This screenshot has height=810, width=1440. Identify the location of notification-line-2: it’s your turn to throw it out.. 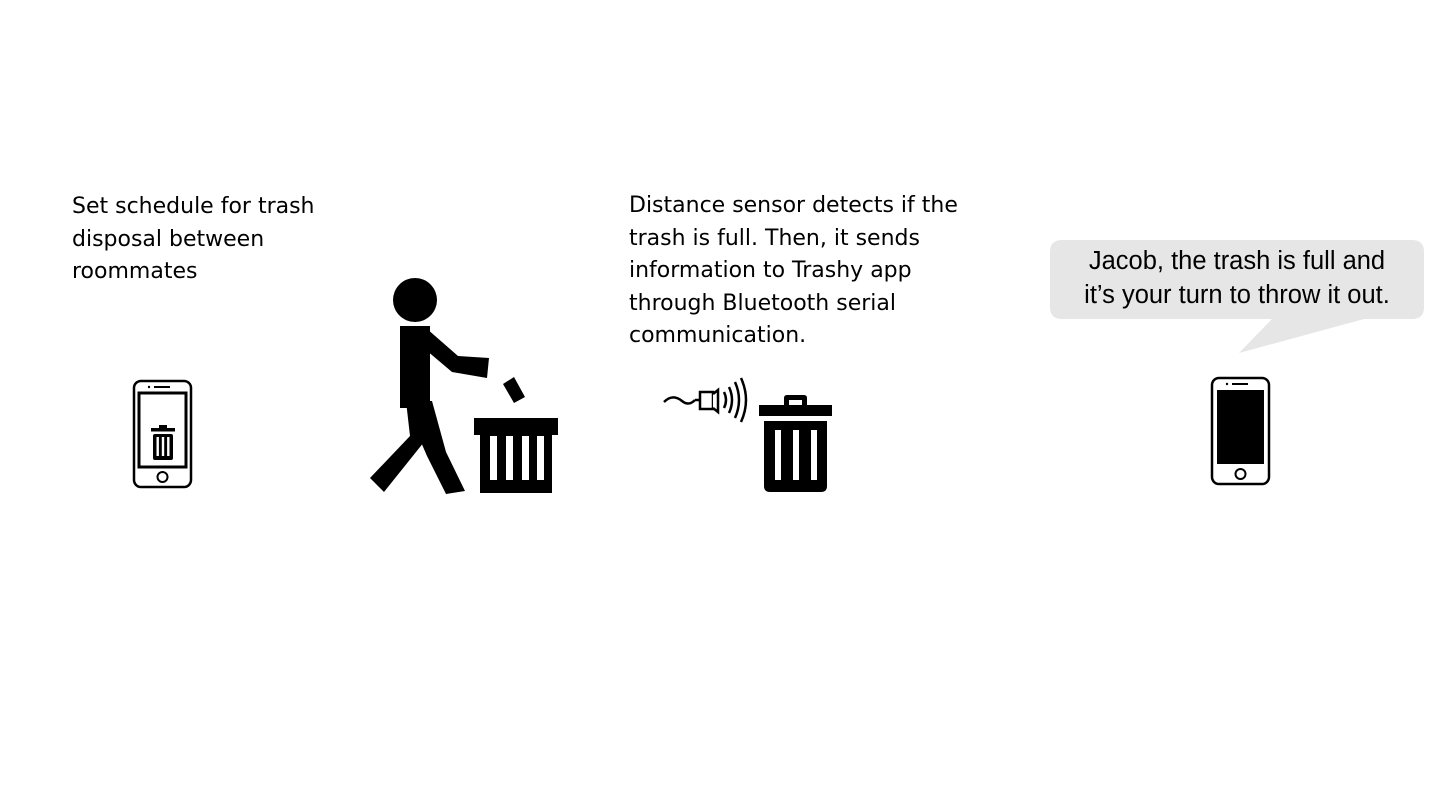
(1237, 294).